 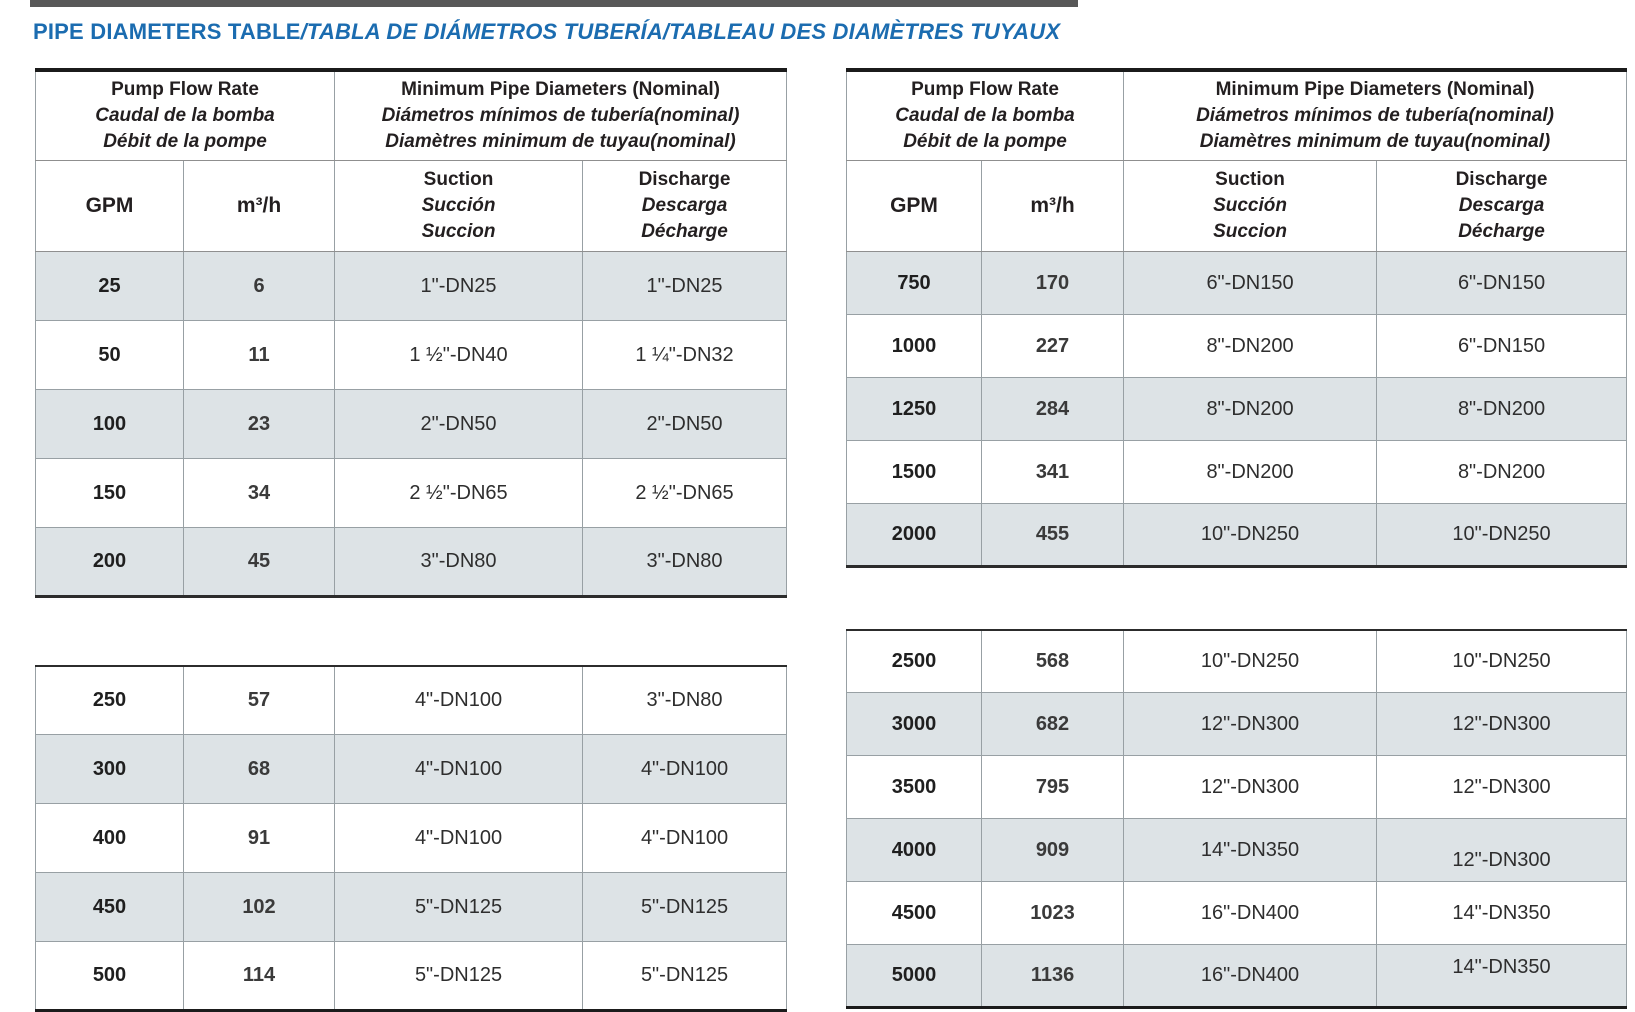 I want to click on m3h-value: 909, so click(x=1052, y=850).